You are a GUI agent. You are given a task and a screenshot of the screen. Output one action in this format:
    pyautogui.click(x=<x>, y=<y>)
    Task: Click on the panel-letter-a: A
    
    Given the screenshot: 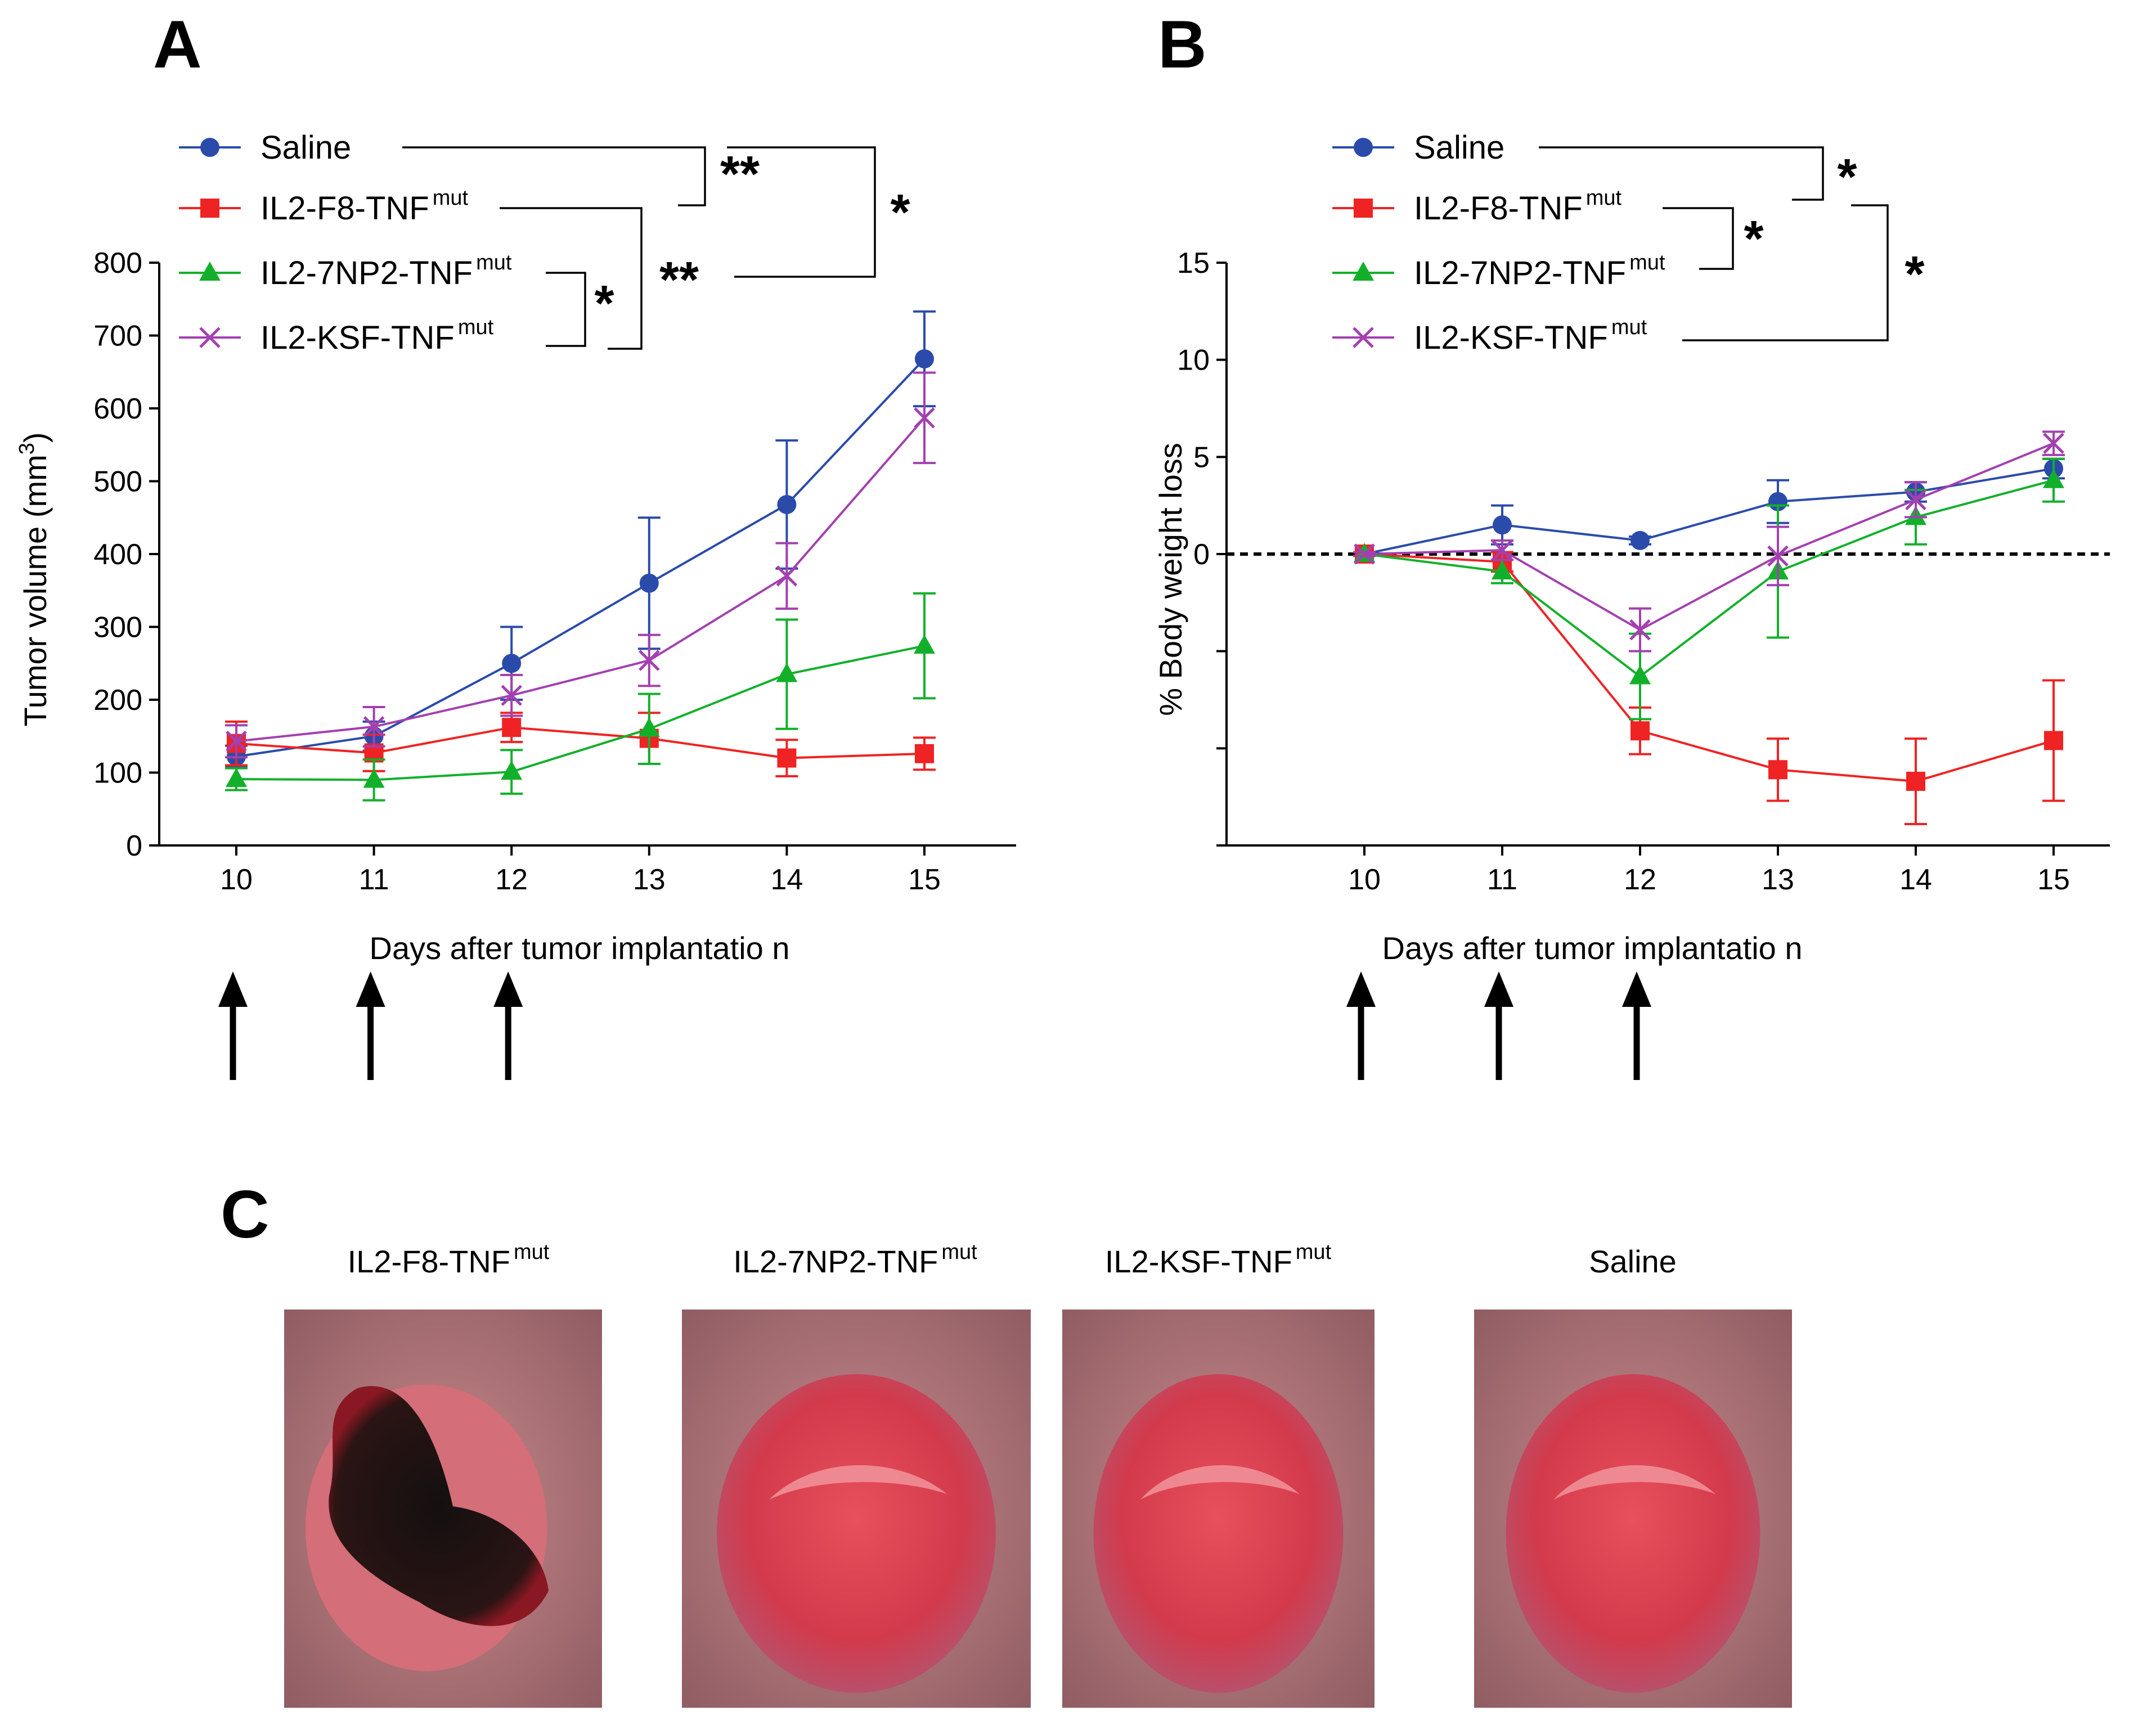 What is the action you would take?
    pyautogui.click(x=177, y=44)
    